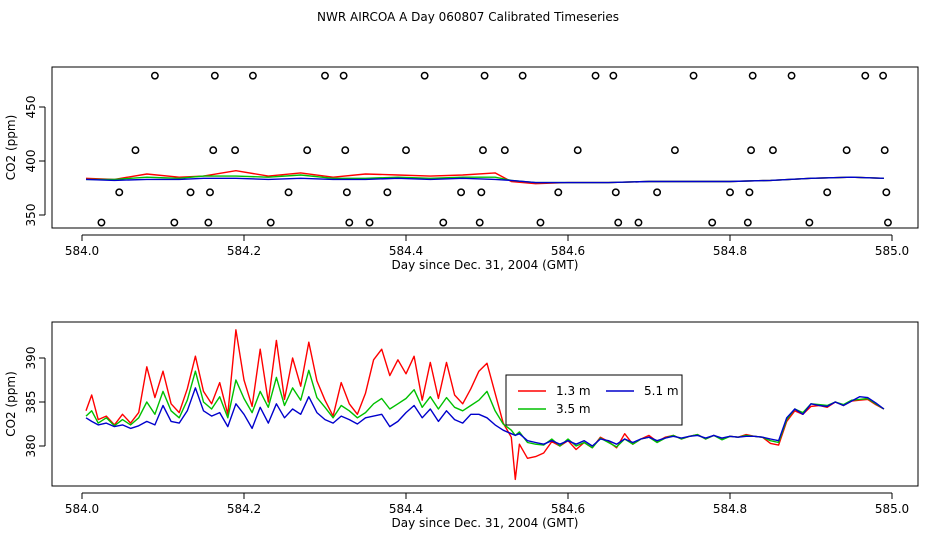  I want to click on bottom-x-tick-label: 584.6, so click(568, 509).